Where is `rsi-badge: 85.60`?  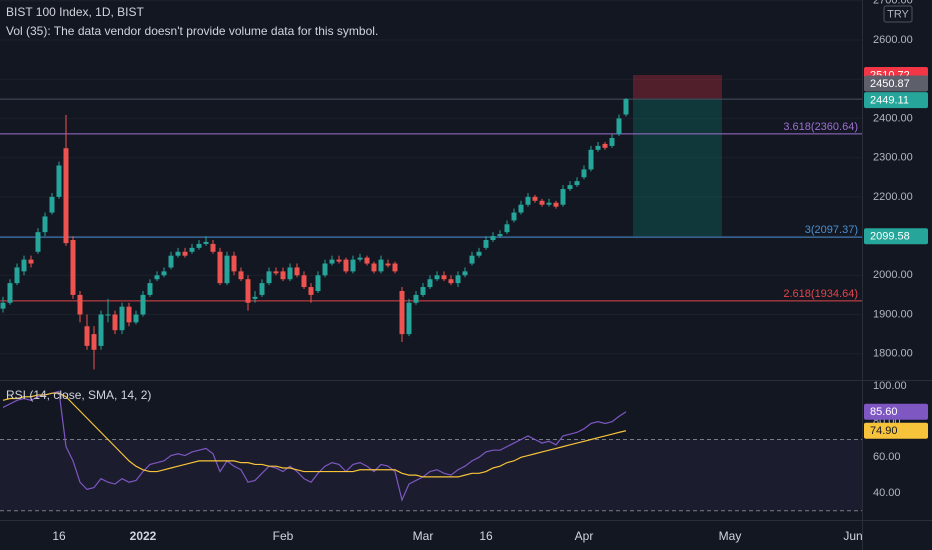 rsi-badge: 85.60 is located at coordinates (884, 412).